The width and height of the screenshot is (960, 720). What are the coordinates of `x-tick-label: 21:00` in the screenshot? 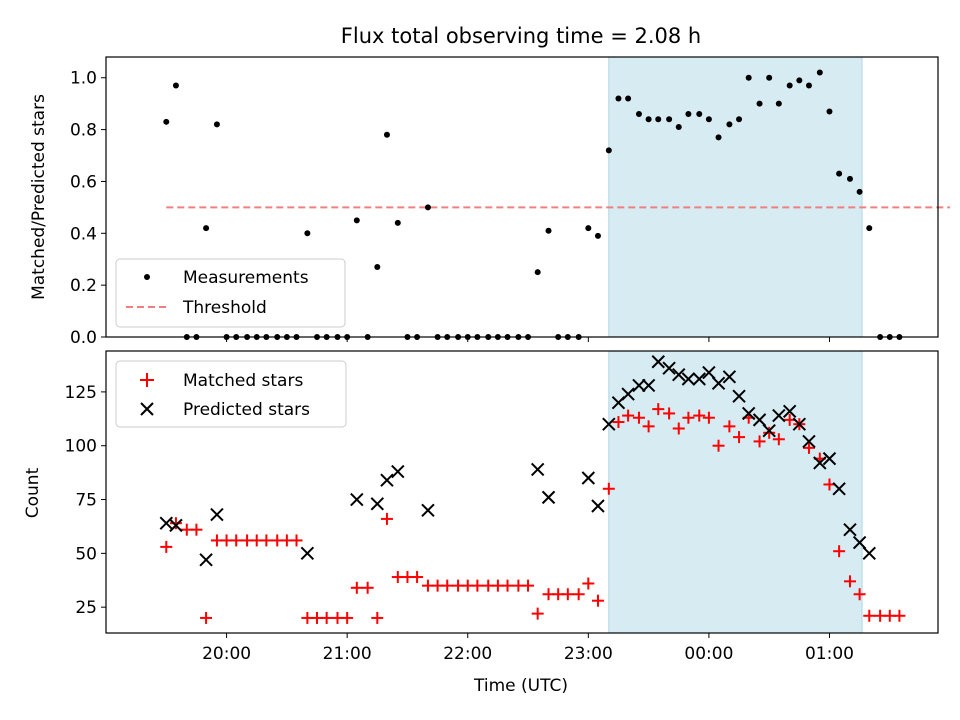 It's located at (347, 654).